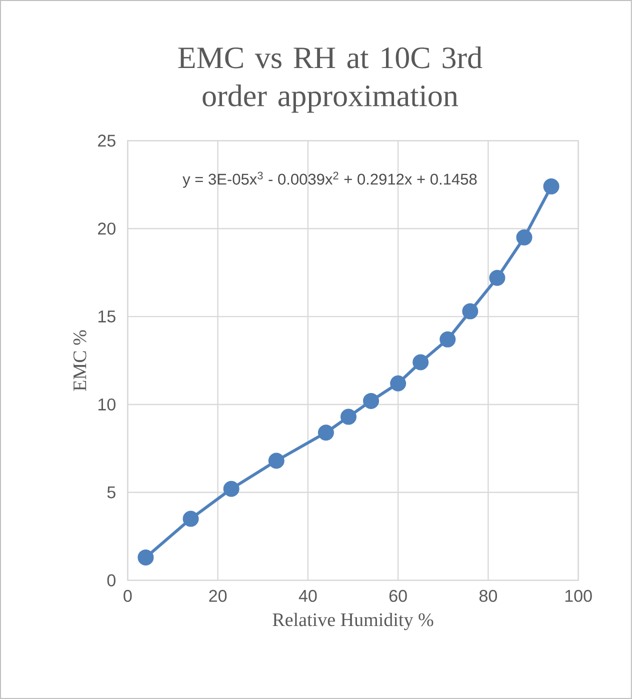 The width and height of the screenshot is (632, 699). What do you see at coordinates (79, 360) in the screenshot?
I see `y-axis-title: EMC %` at bounding box center [79, 360].